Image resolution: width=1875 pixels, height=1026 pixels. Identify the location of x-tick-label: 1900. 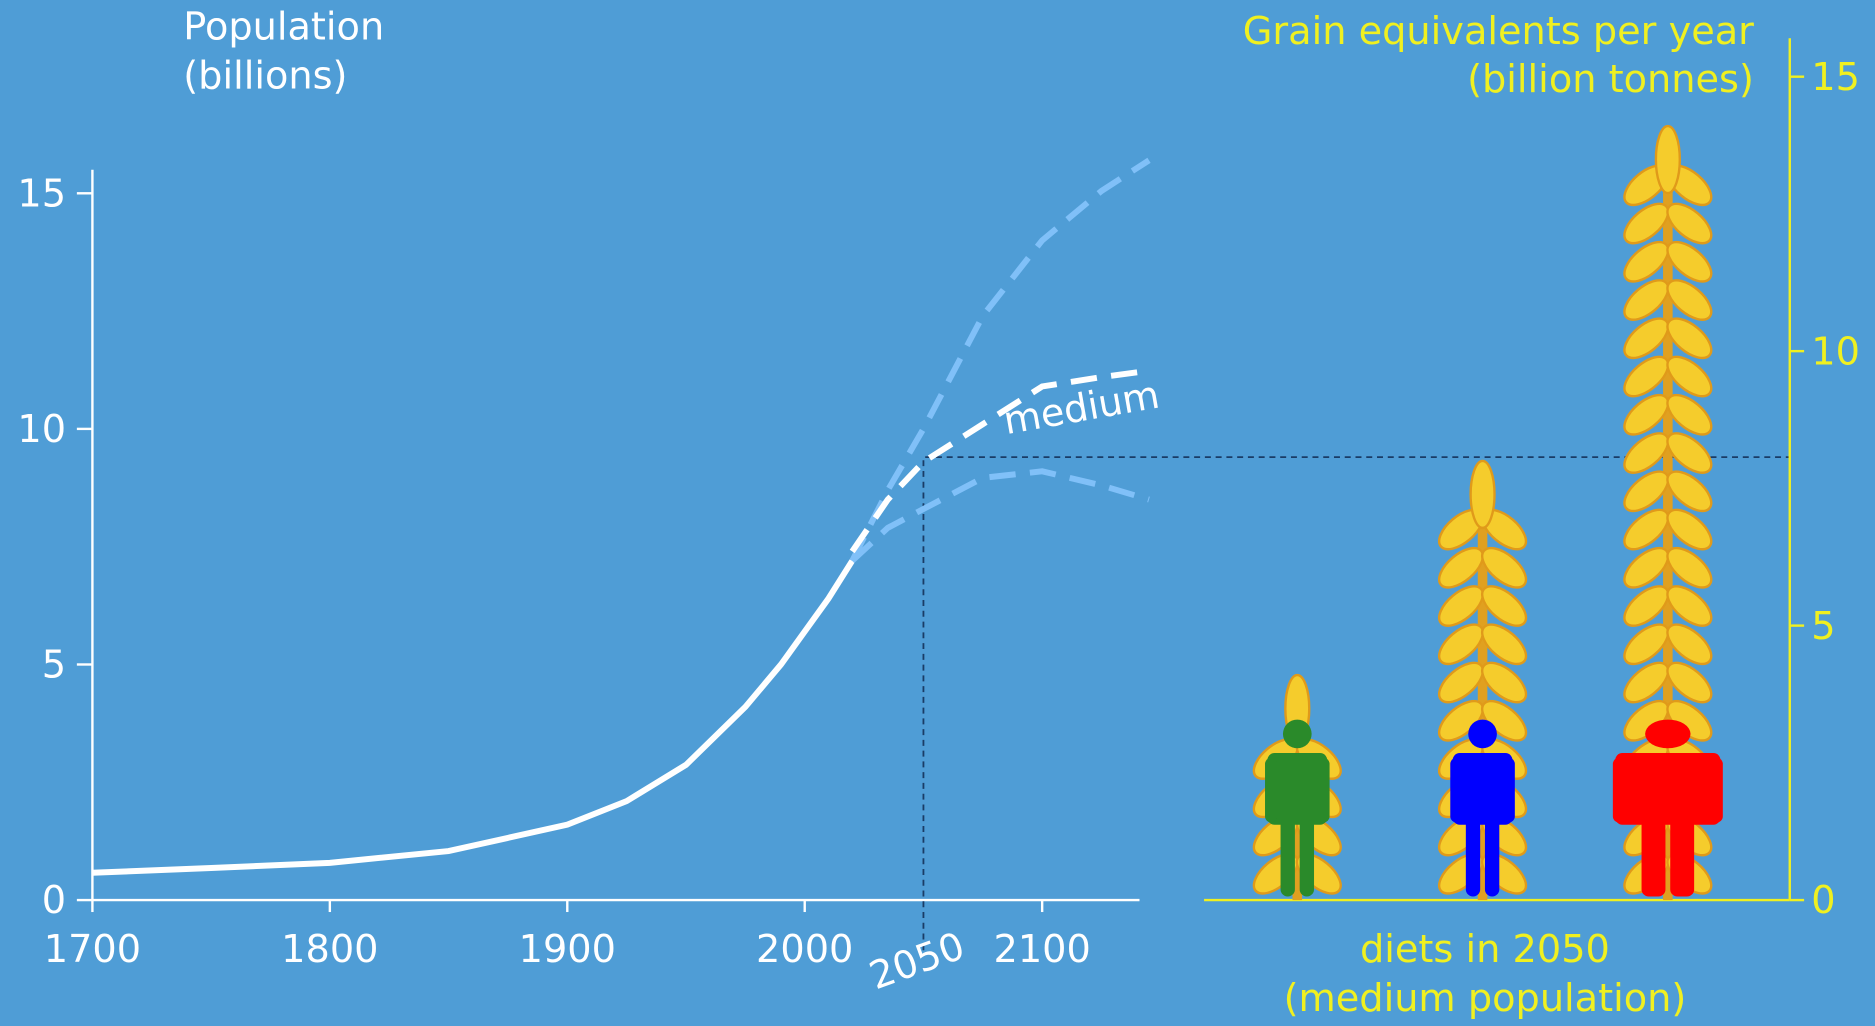
(567, 949).